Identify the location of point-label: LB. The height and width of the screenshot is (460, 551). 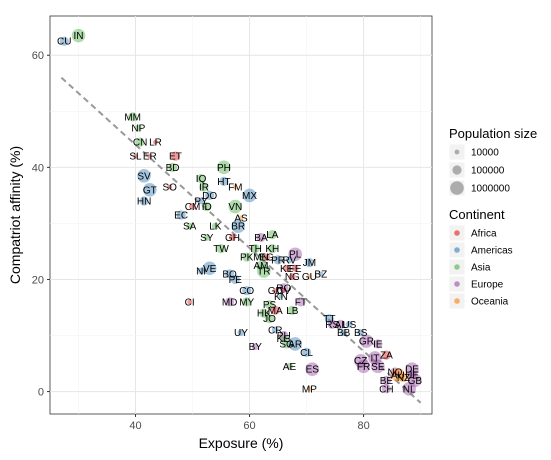
(292, 311).